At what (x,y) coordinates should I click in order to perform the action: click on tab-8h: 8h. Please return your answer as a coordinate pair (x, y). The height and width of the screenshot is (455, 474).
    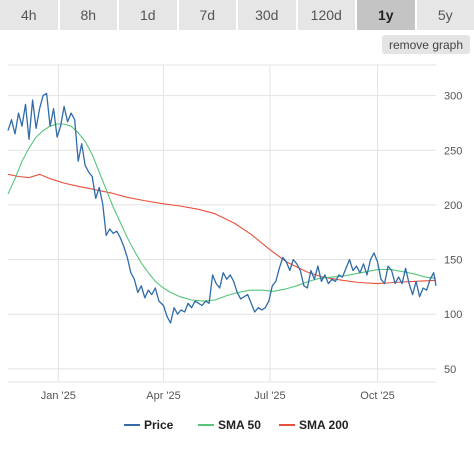
    Looking at the image, I should click on (89, 15).